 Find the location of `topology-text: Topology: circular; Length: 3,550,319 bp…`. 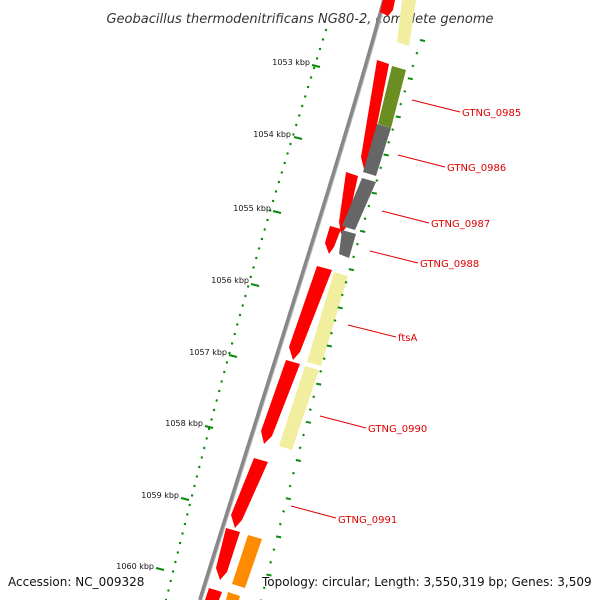

topology-text: Topology: circular; Length: 3,550,319 bp… is located at coordinates (426, 582).